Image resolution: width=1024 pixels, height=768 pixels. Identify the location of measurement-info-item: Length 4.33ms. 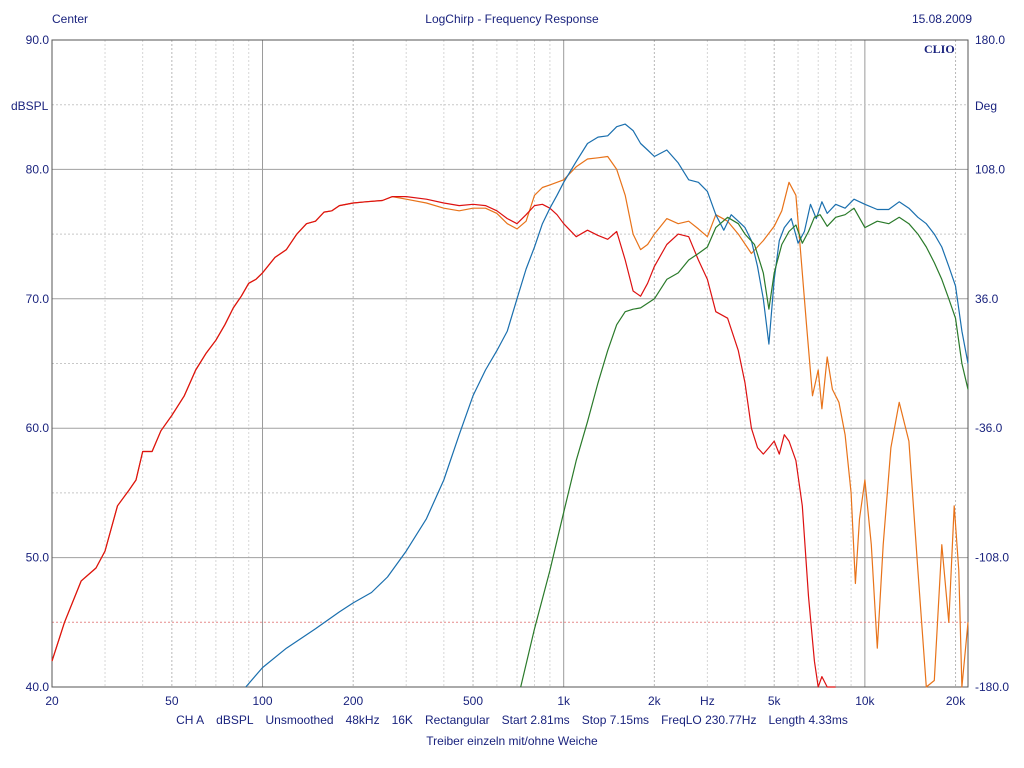
(808, 720).